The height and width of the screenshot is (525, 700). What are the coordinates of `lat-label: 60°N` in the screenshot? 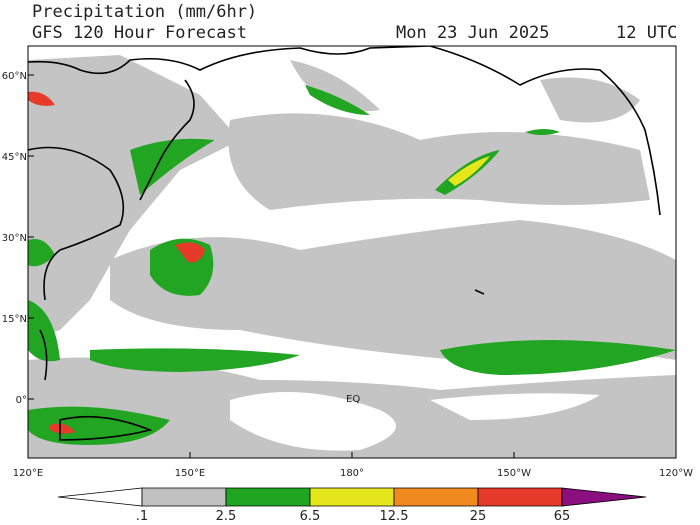 It's located at (14, 76).